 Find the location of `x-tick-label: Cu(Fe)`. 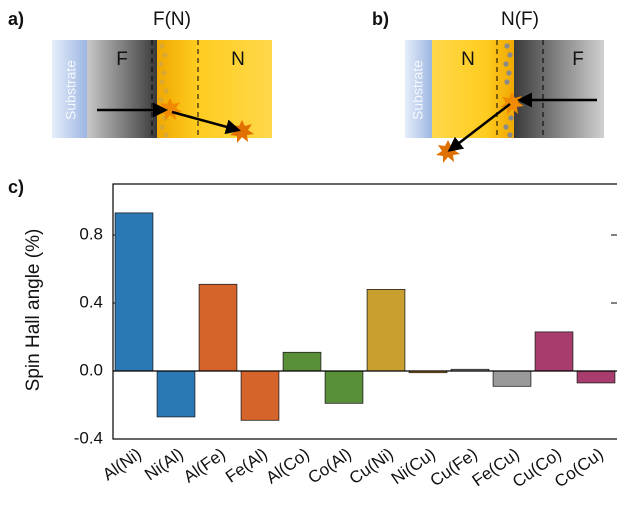

x-tick-label: Cu(Fe) is located at coordinates (454, 467).